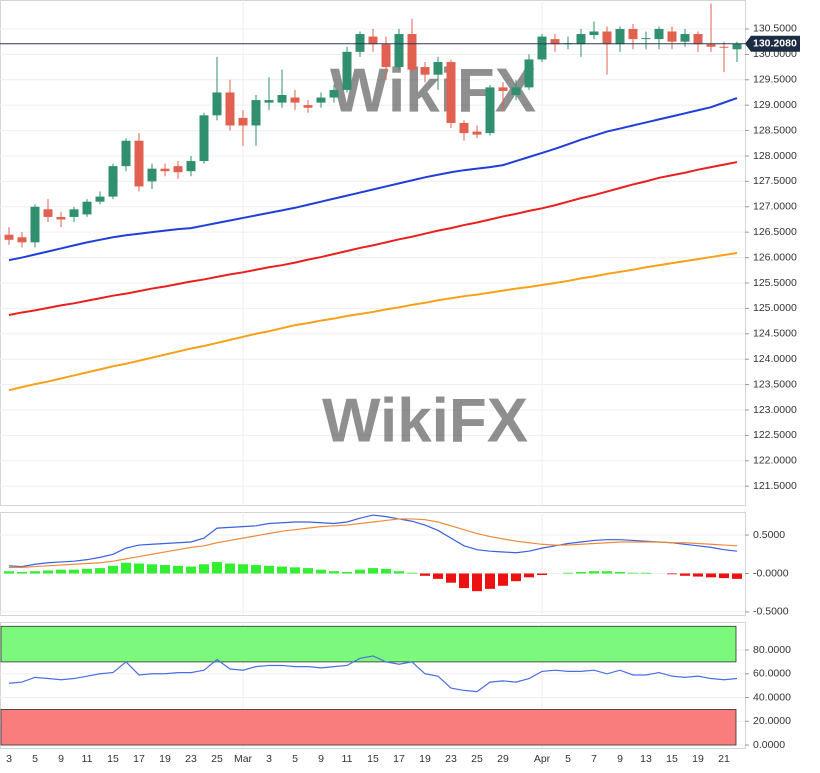 This screenshot has width=820, height=773. What do you see at coordinates (542, 759) in the screenshot?
I see `x-tick-label: Apr` at bounding box center [542, 759].